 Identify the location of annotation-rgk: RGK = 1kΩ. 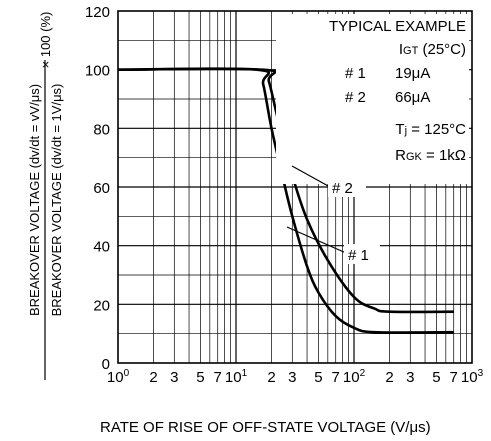
(430, 155).